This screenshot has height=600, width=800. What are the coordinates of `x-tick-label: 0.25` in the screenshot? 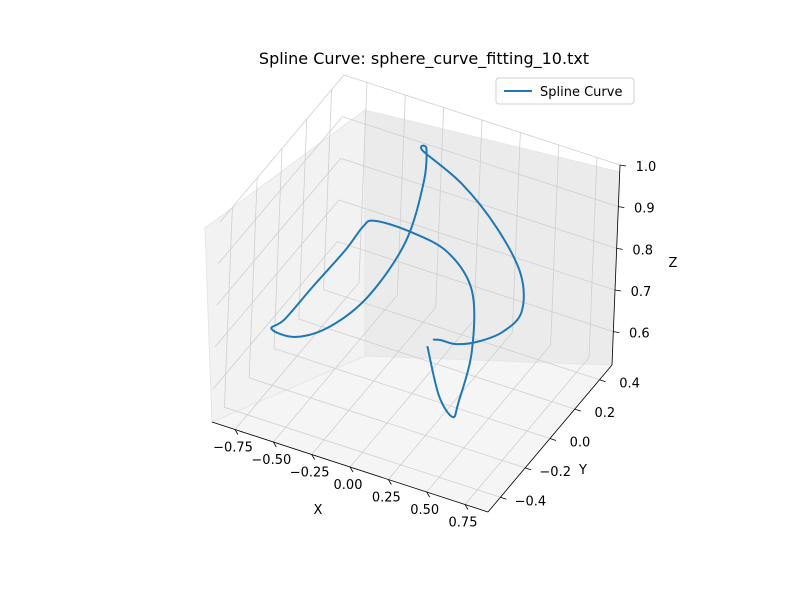 It's located at (386, 498).